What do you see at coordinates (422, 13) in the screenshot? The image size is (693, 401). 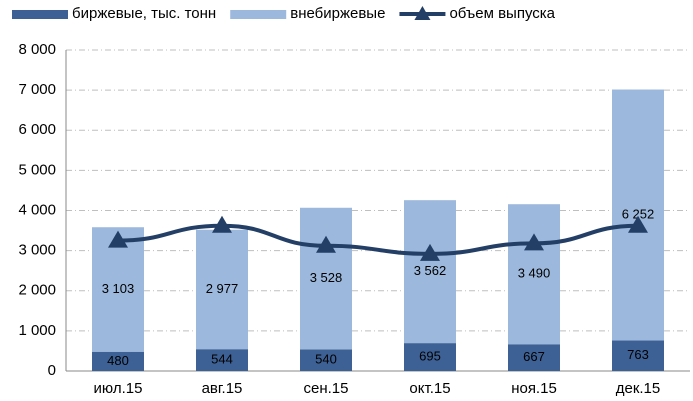 I see `legend-marker` at bounding box center [422, 13].